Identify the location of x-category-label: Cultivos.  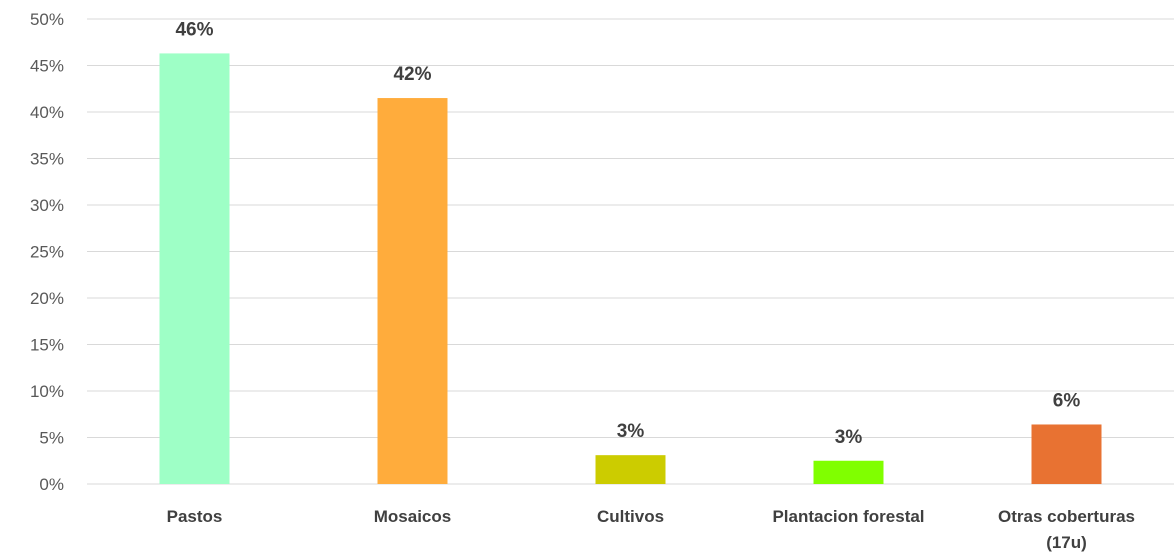
(630, 516).